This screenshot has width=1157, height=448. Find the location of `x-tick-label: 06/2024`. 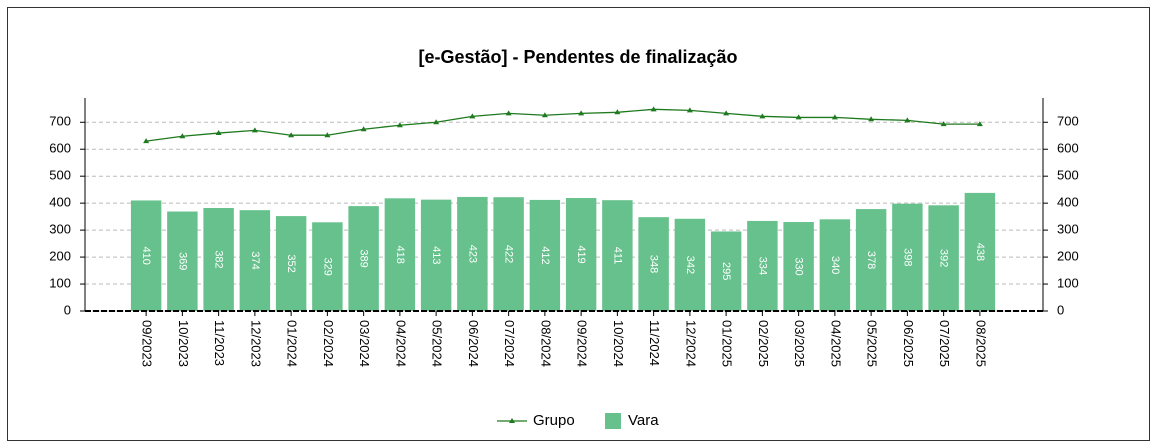

x-tick-label: 06/2024 is located at coordinates (473, 343).